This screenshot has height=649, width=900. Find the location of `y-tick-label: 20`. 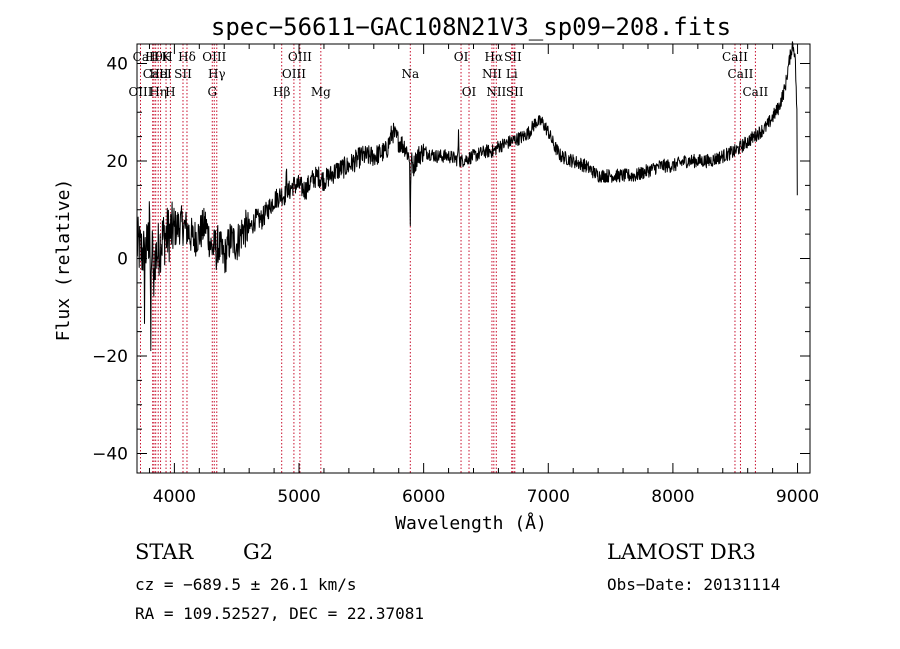

y-tick-label: 20 is located at coordinates (117, 162).